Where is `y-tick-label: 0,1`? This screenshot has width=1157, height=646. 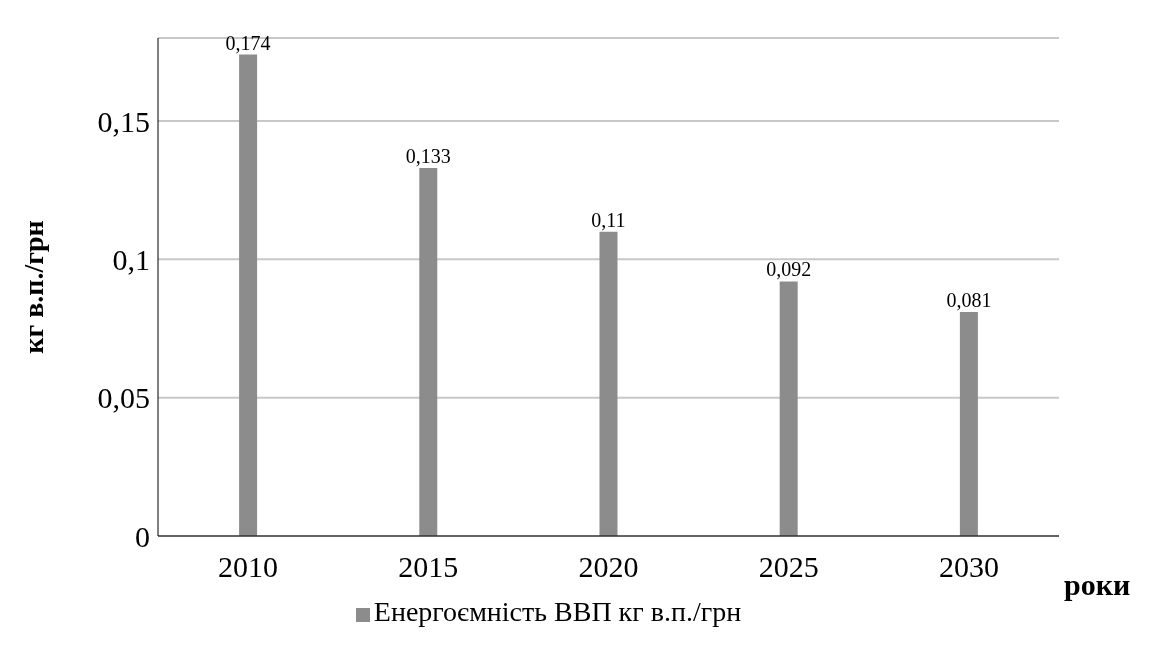
y-tick-label: 0,1 is located at coordinates (131, 259).